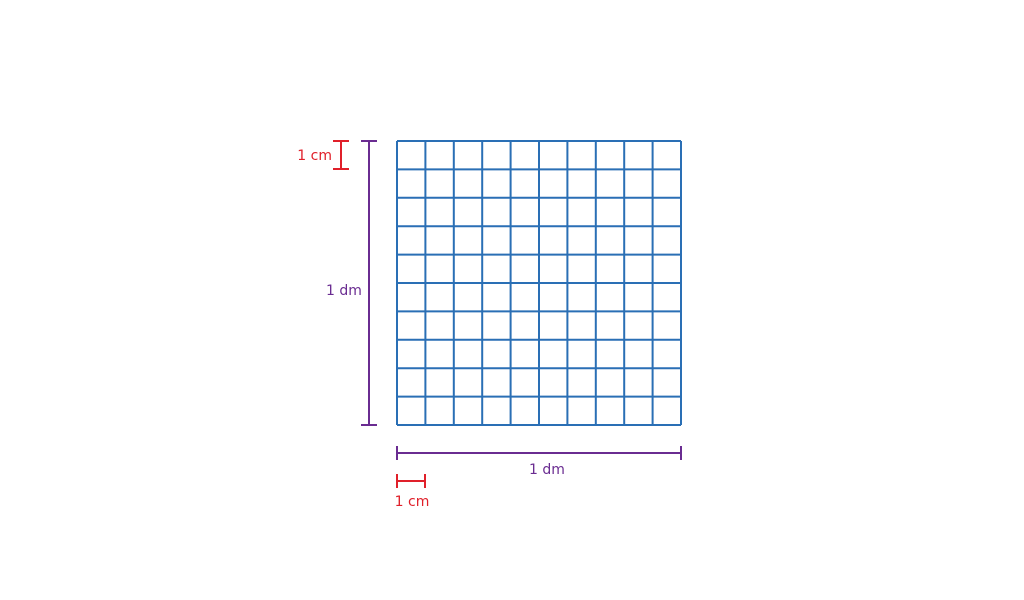 Image resolution: width=1024 pixels, height=600 pixels. I want to click on left-dm-bracket, so click(369, 283).